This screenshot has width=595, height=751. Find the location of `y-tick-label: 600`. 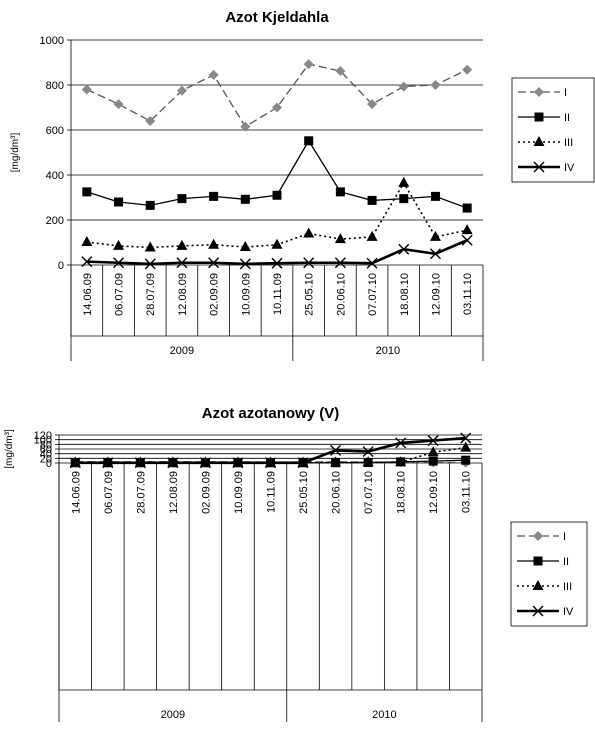

y-tick-label: 600 is located at coordinates (55, 131).